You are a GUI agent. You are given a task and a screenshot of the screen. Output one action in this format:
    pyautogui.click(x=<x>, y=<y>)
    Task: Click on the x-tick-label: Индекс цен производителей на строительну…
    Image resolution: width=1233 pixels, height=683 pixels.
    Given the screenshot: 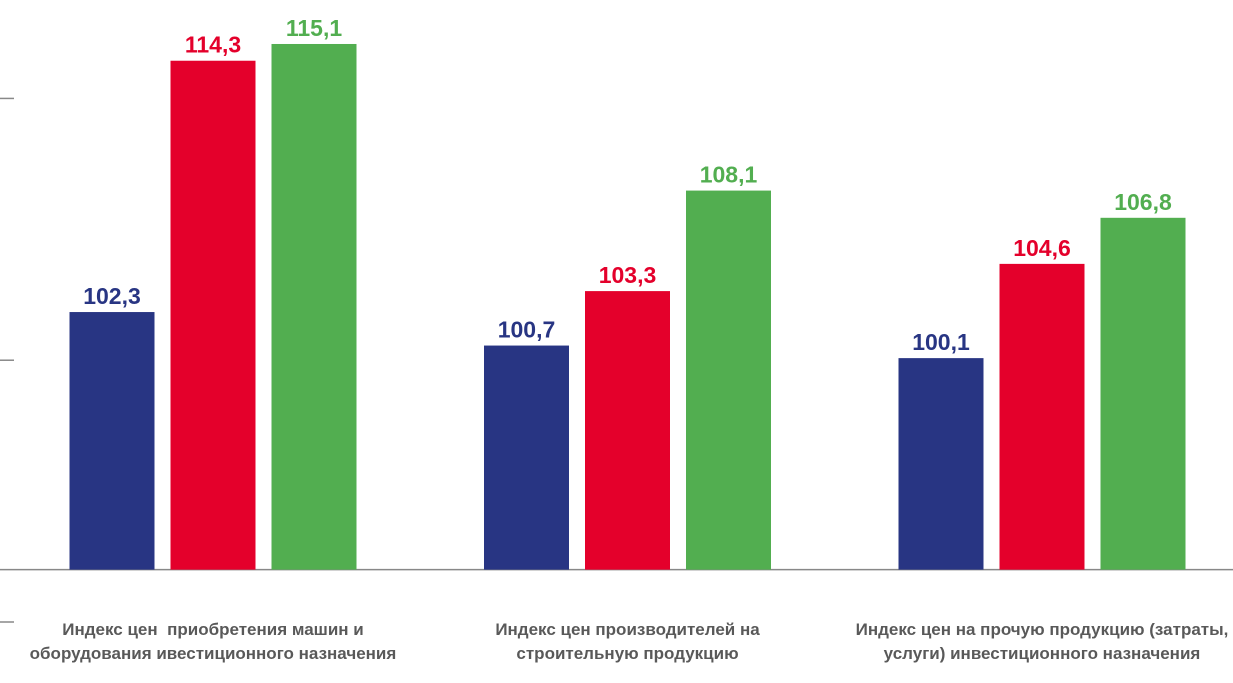 What is the action you would take?
    pyautogui.click(x=630, y=641)
    